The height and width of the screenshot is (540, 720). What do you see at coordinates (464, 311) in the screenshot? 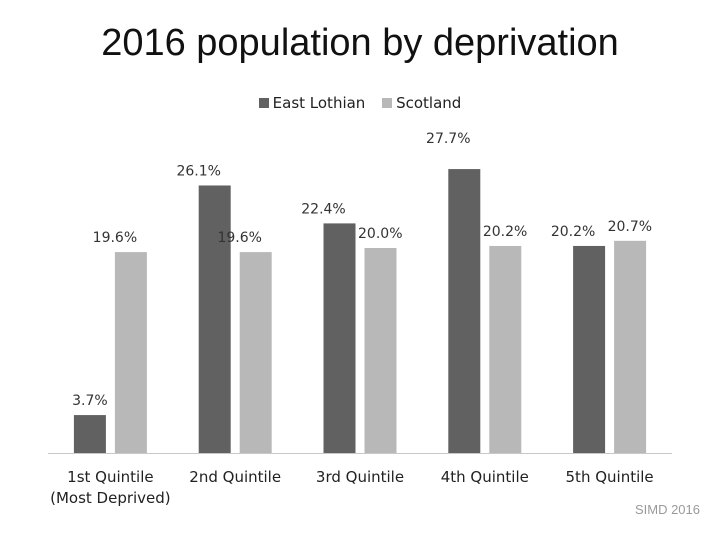
I see `bar-east-lothian-q4` at bounding box center [464, 311].